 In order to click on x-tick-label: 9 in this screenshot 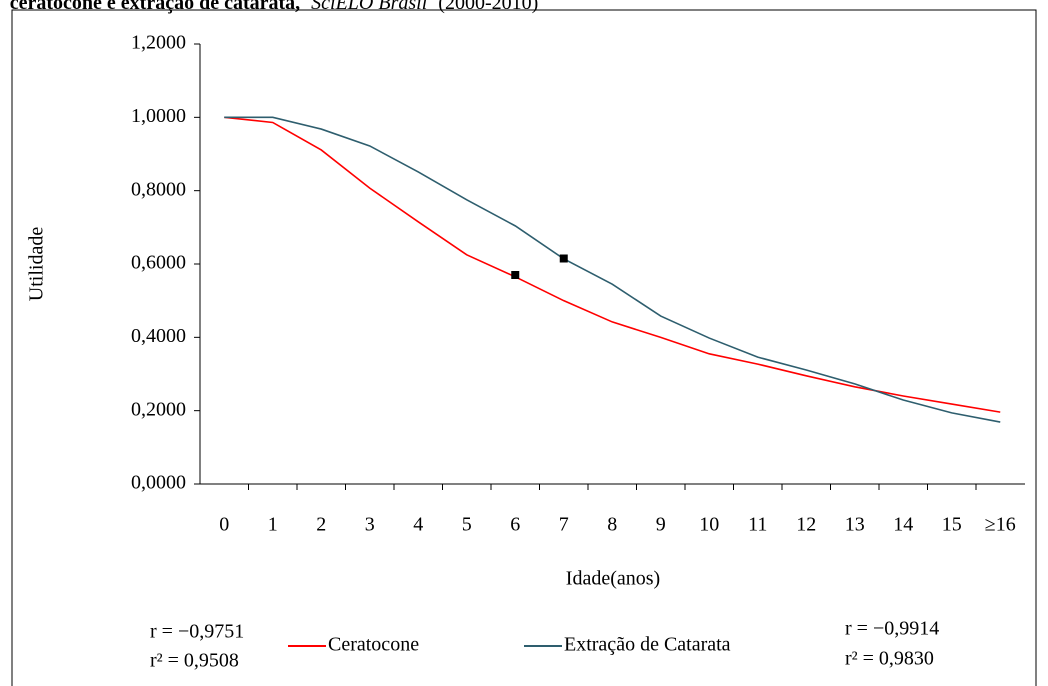, I will do `click(661, 525)`.